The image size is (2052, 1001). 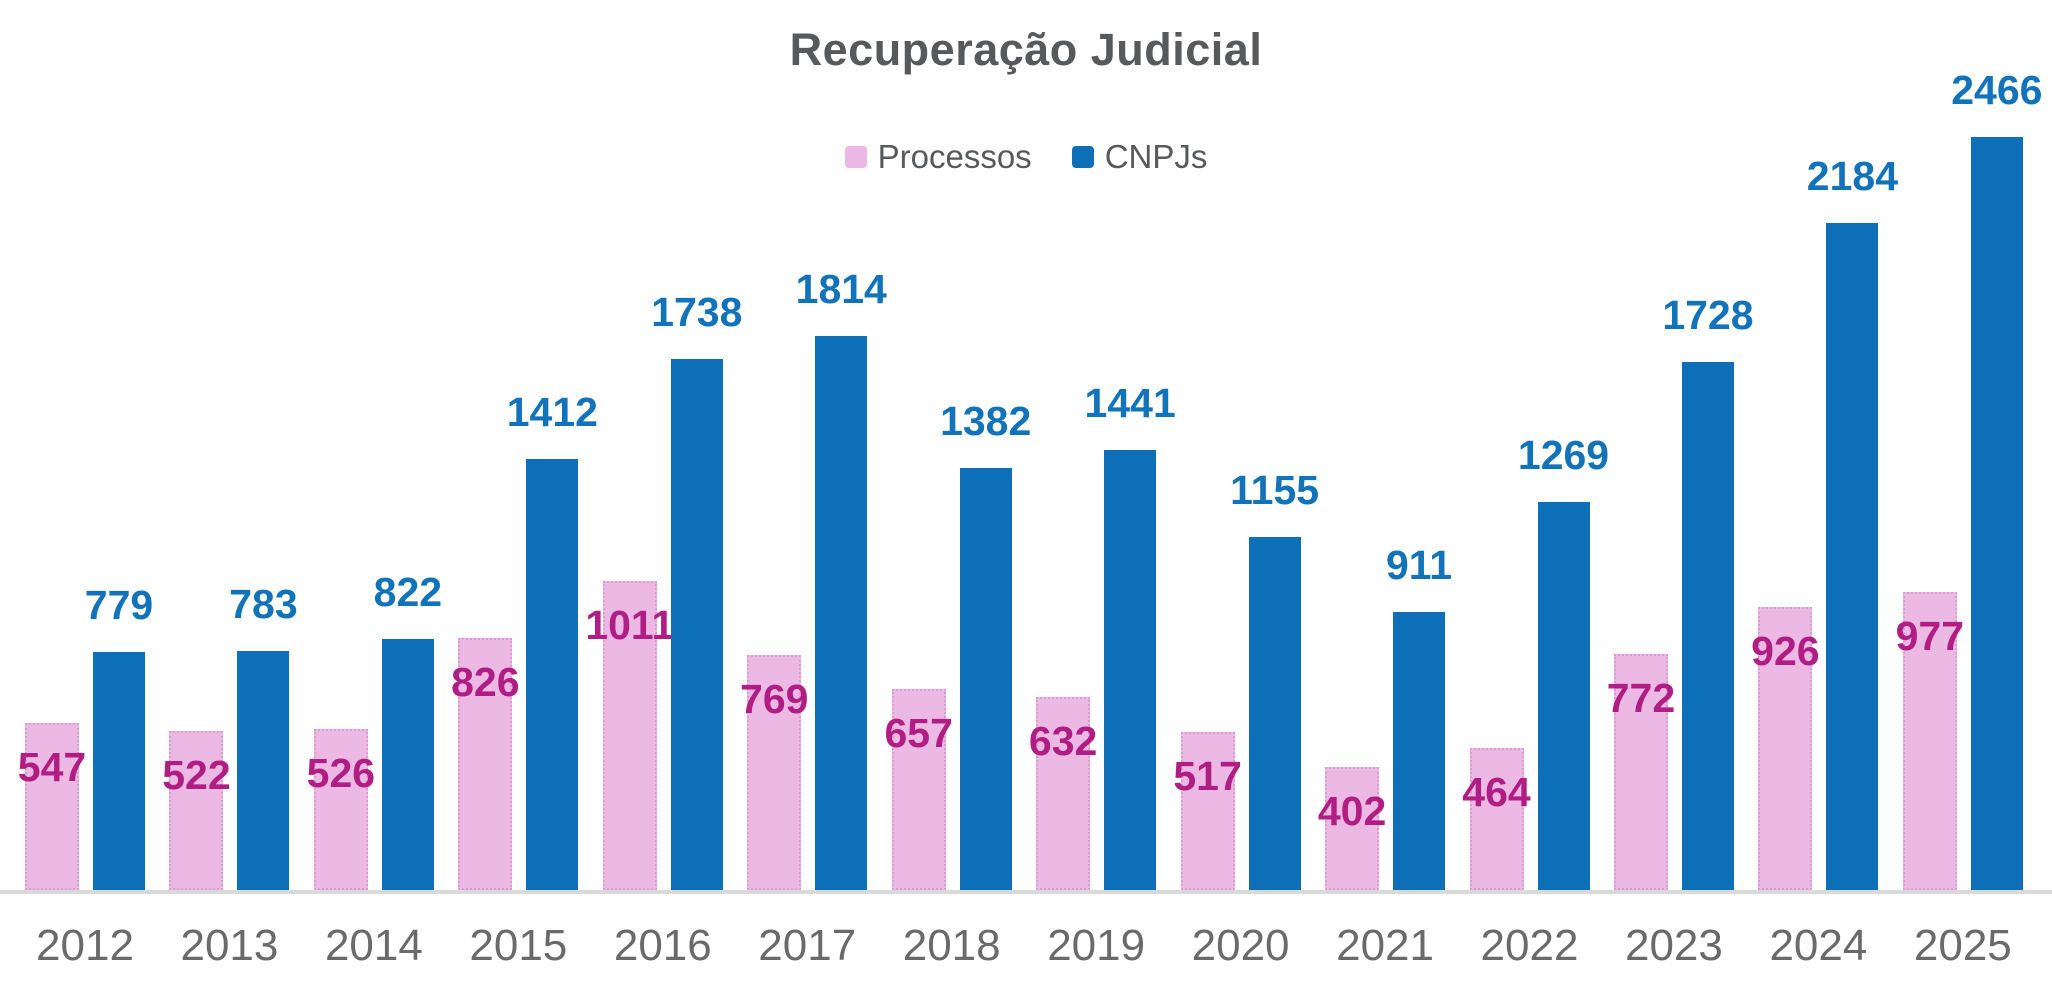 I want to click on x-axis-line, so click(x=1026, y=892).